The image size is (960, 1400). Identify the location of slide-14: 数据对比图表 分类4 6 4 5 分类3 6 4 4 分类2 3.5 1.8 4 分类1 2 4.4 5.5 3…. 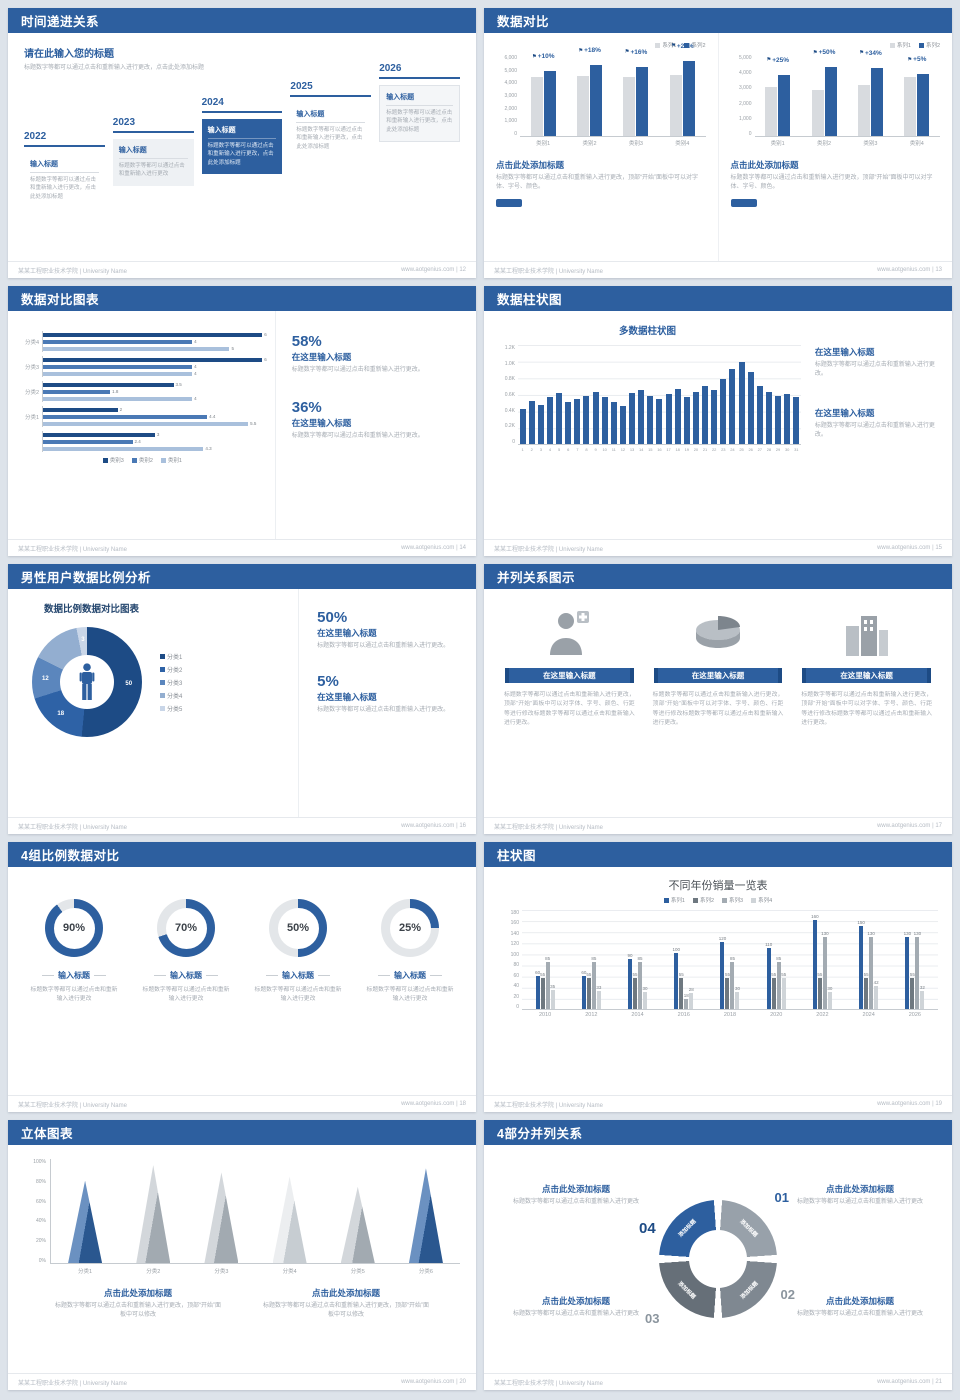
(242, 421).